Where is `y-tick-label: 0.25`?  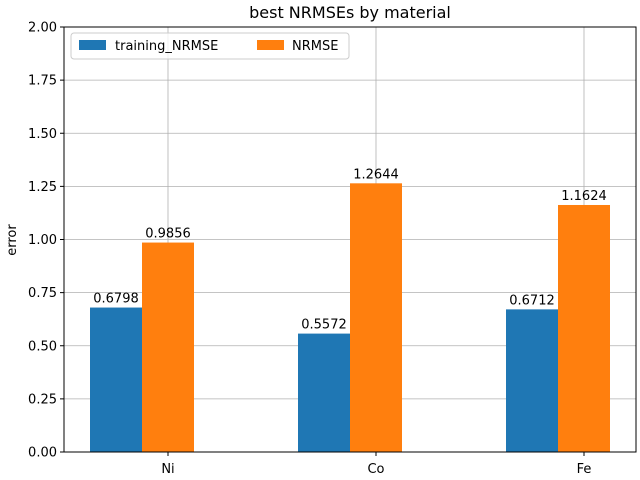
y-tick-label: 0.25 is located at coordinates (42, 399).